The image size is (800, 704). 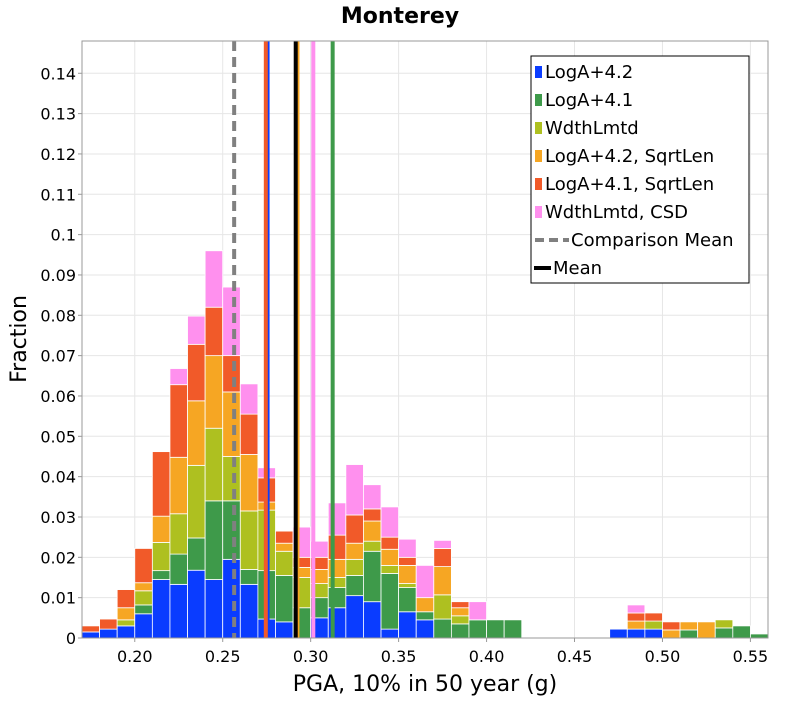 I want to click on x-tick-label: 0.45, so click(x=575, y=656).